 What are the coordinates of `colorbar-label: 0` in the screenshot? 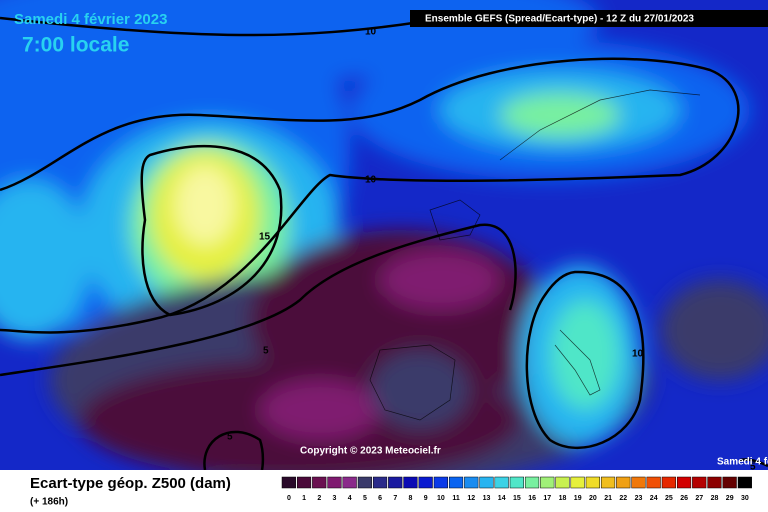 It's located at (289, 498).